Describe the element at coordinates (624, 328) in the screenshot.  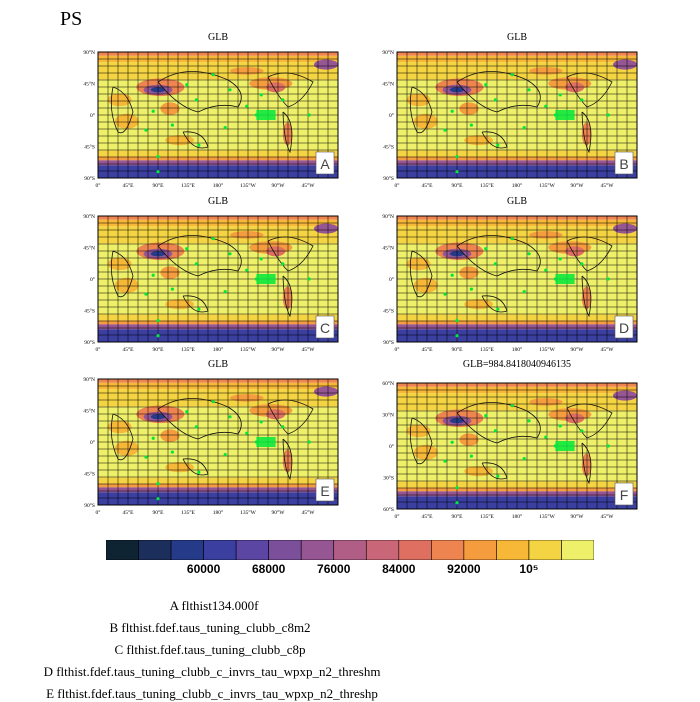
I see `panel-label: D` at that location.